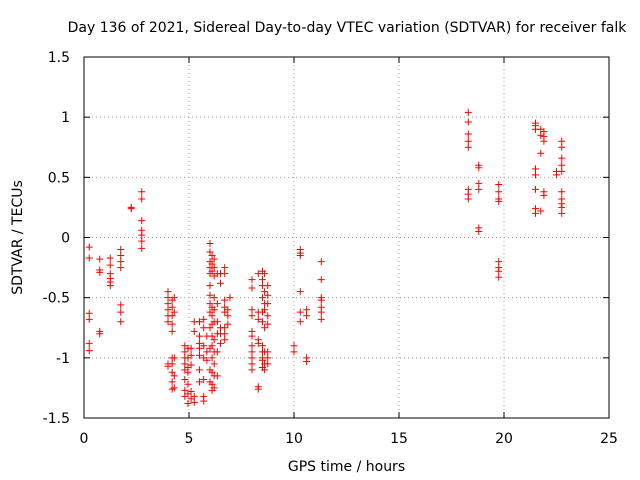  I want to click on y-tick-label: 0, so click(65, 239).